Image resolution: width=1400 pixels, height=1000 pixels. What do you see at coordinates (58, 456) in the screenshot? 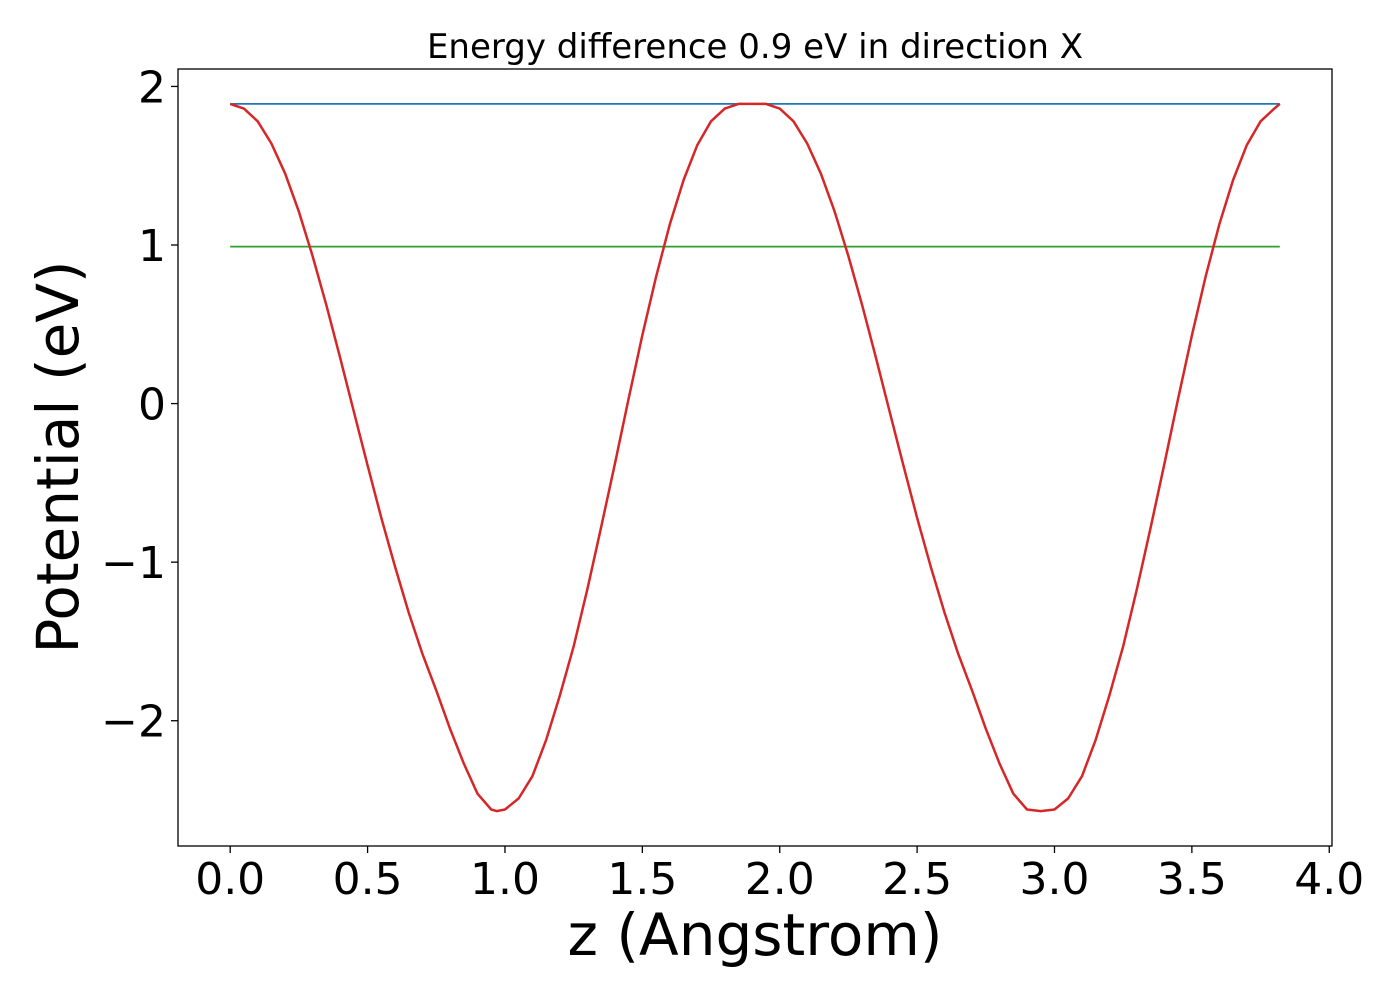
I see `y-axis-label: Potential (eV)` at bounding box center [58, 456].